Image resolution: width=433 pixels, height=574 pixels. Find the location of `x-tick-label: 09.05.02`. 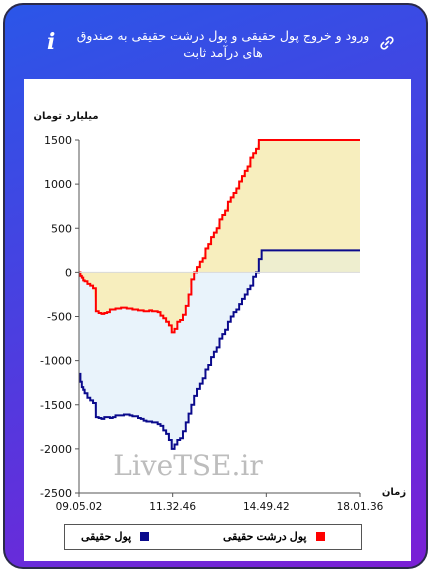

x-tick-label: 09.05.02 is located at coordinates (79, 507).